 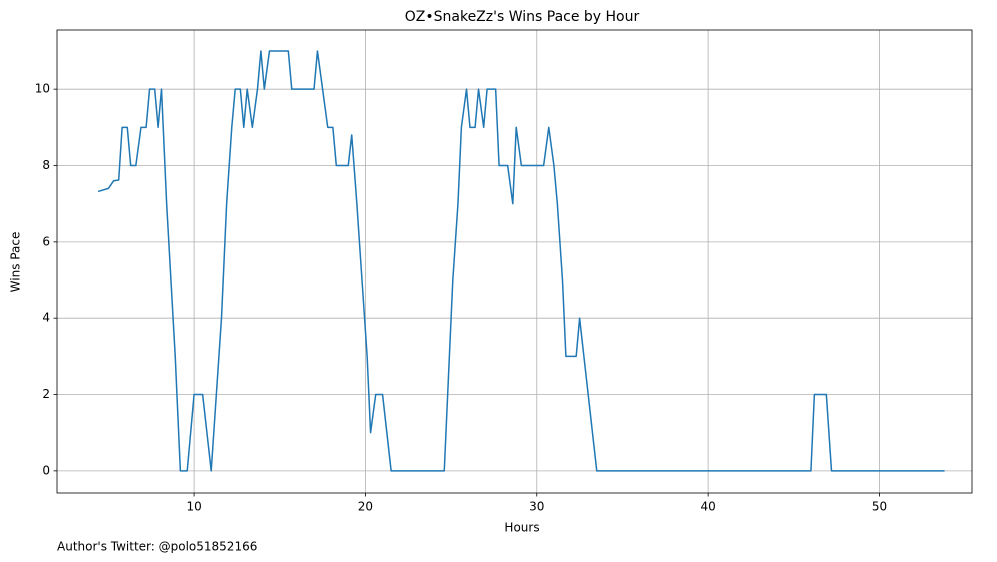 What do you see at coordinates (157, 547) in the screenshot?
I see `annotation: Author's Twitter: @polo51852166` at bounding box center [157, 547].